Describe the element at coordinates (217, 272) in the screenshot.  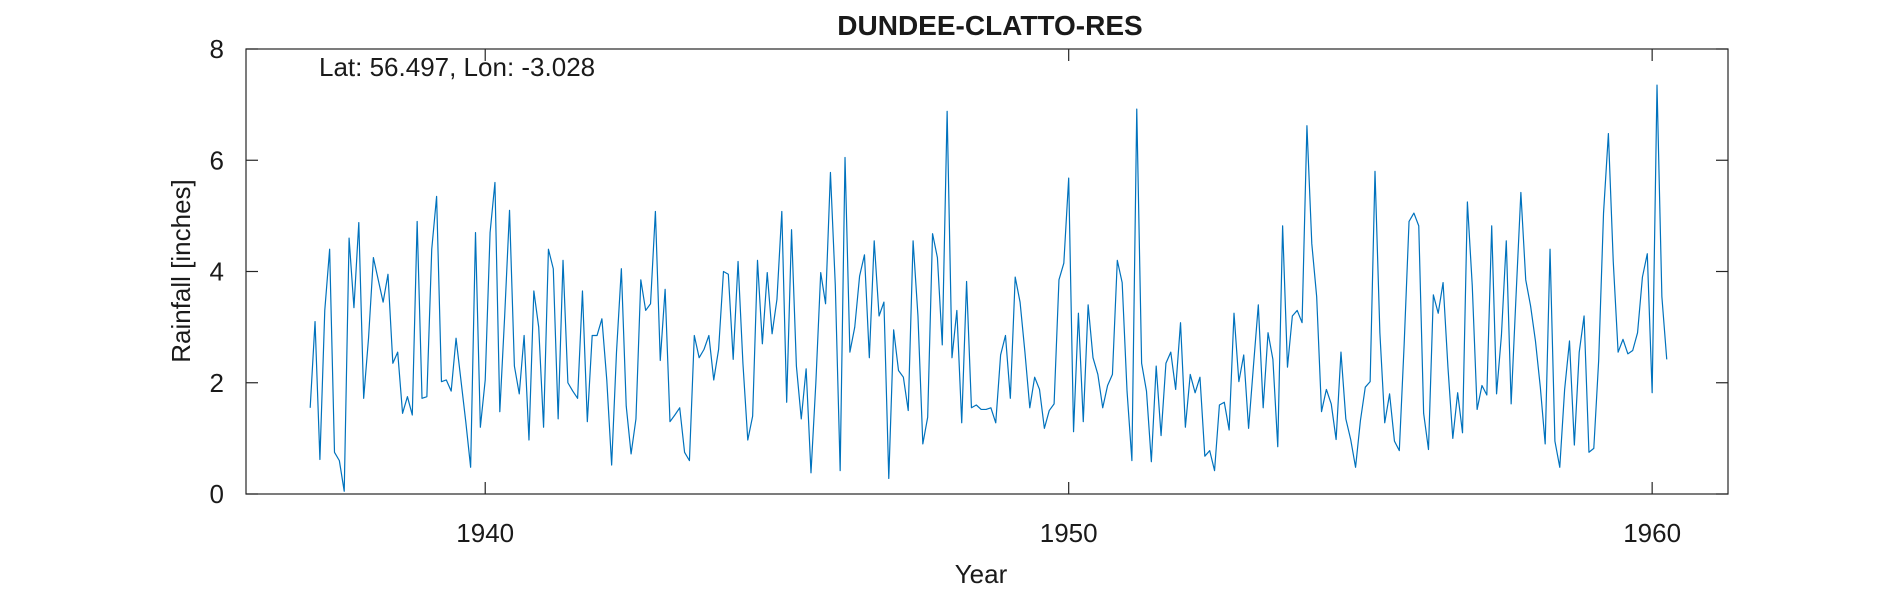
I see `y-tick-label-2: 4` at that location.